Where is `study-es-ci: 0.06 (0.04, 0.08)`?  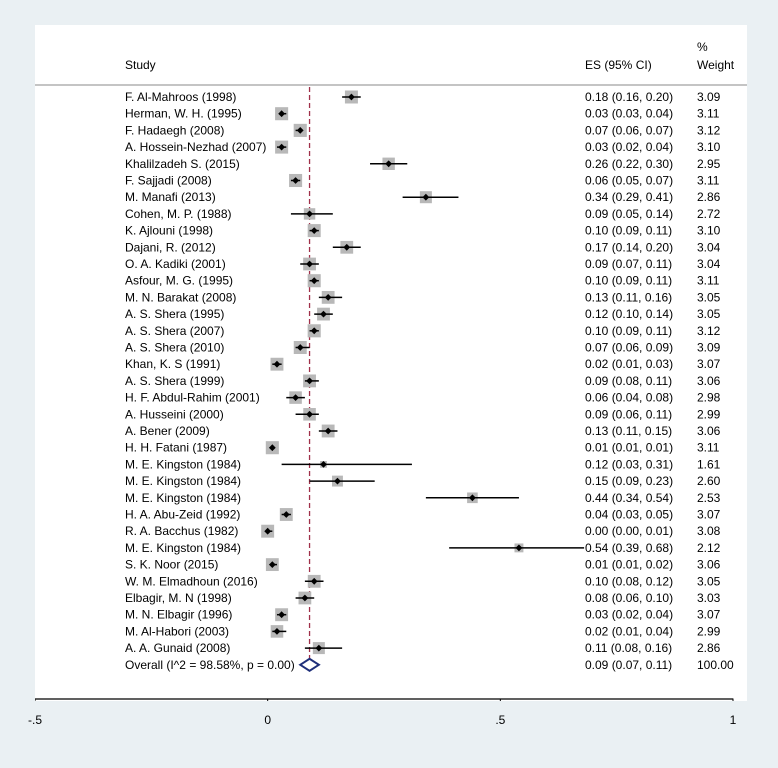
study-es-ci: 0.06 (0.04, 0.08) is located at coordinates (629, 398).